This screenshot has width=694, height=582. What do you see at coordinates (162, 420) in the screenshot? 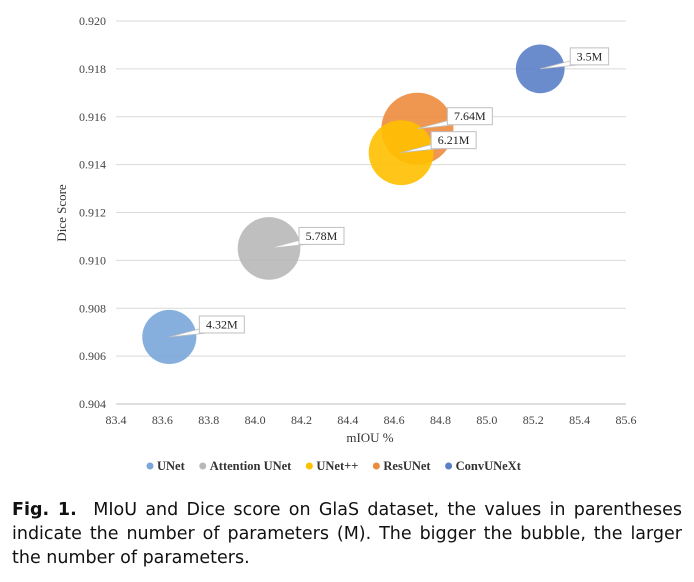
I see `x-tick-label: 83.6` at bounding box center [162, 420].